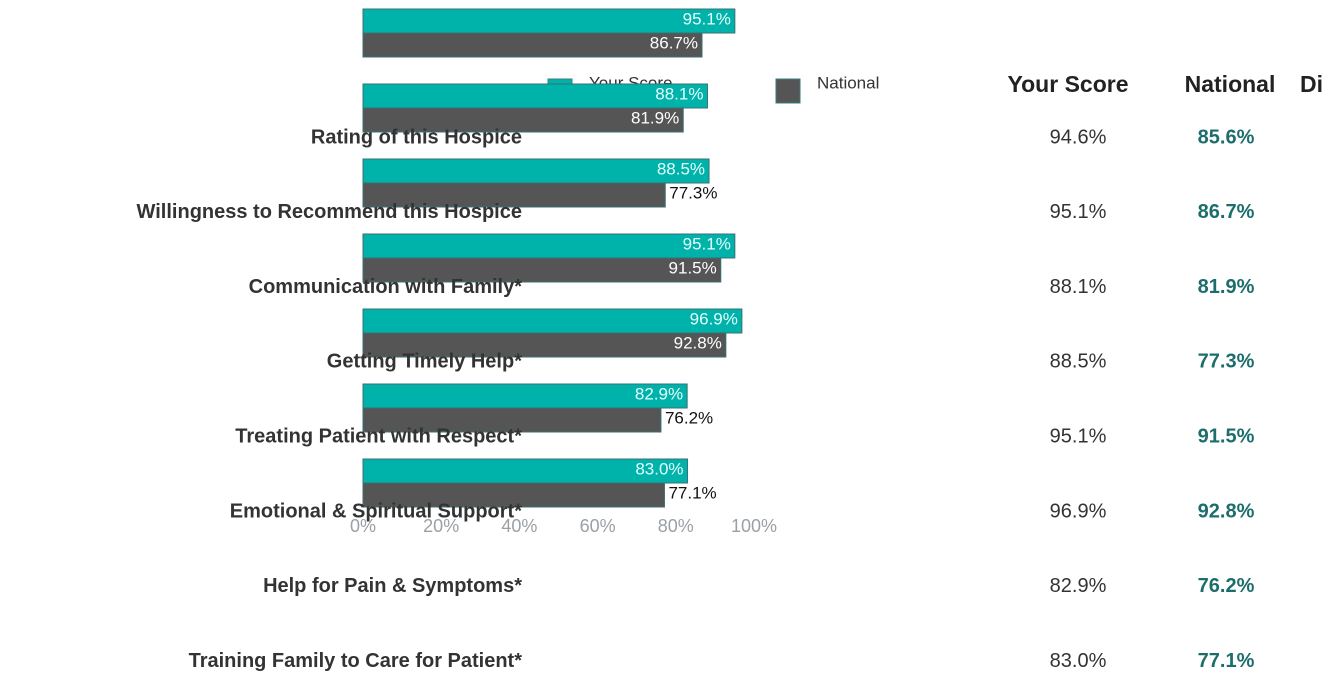  What do you see at coordinates (598, 526) in the screenshot?
I see `x-tick-label: 60%` at bounding box center [598, 526].